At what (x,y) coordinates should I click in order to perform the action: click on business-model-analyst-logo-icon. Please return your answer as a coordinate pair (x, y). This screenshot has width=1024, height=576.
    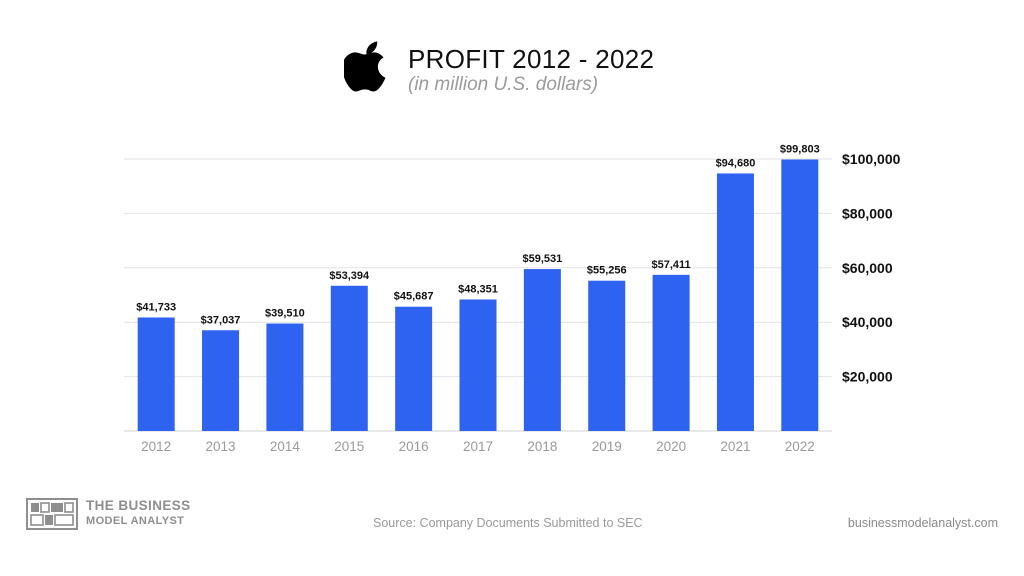
    Looking at the image, I should click on (52, 514).